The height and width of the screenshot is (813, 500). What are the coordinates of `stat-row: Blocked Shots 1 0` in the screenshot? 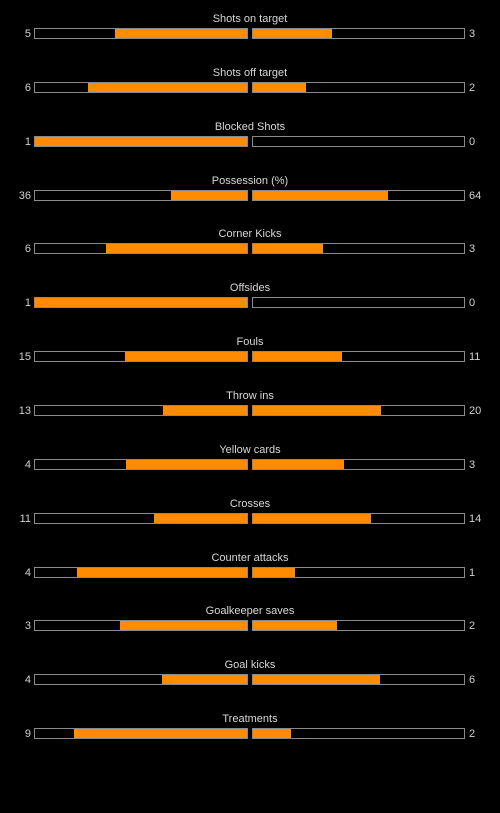 It's located at (250, 134).